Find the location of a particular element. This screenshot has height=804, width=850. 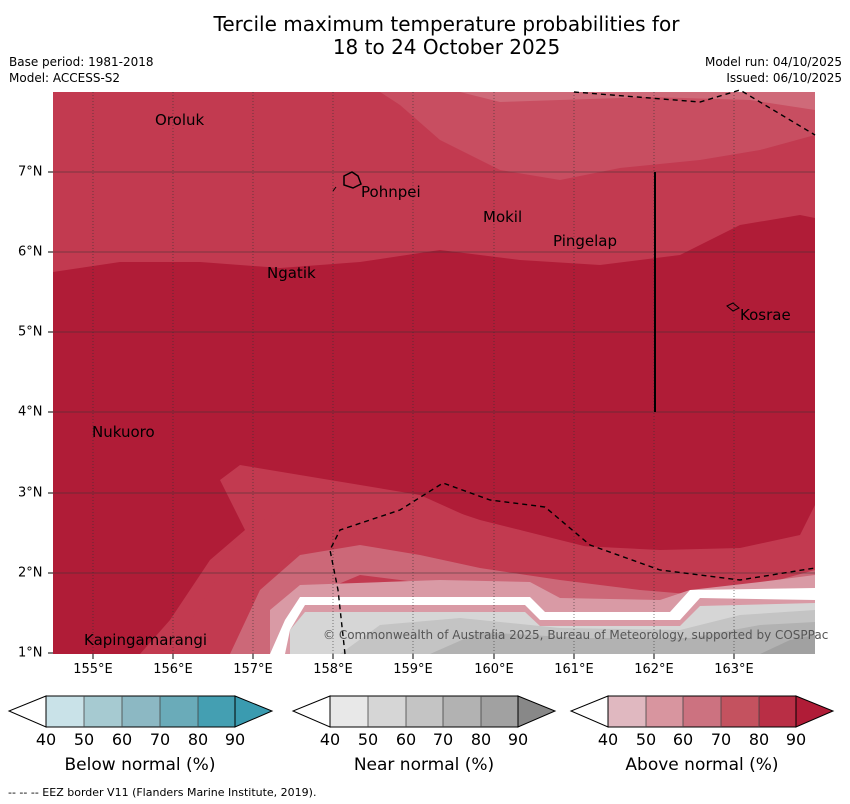

colorbar-above-label: Above normal (%) is located at coordinates (702, 765).